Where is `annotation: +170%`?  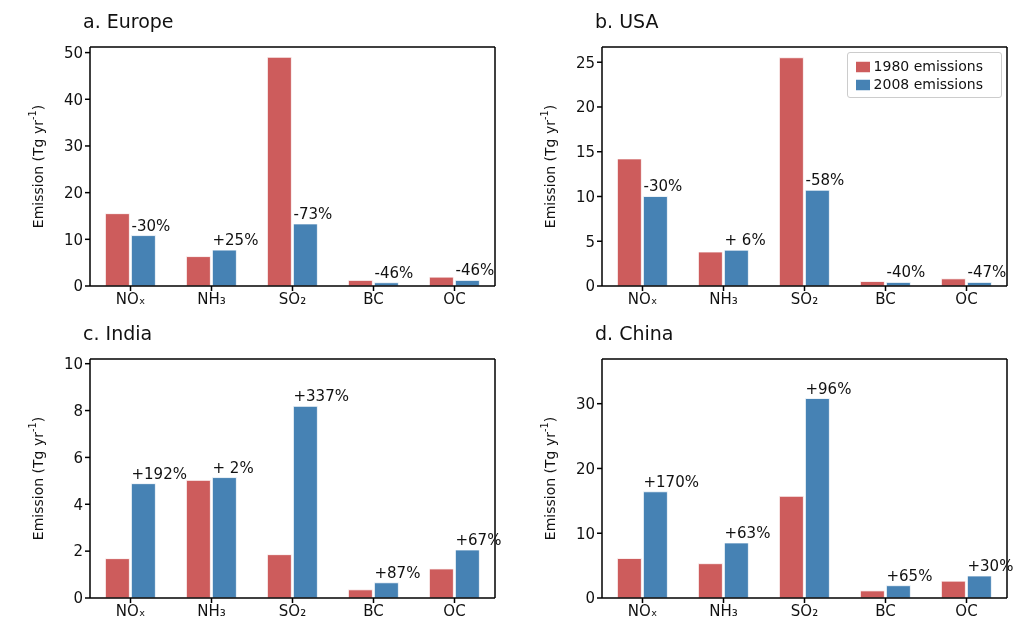
annotation: +170% is located at coordinates (671, 481).